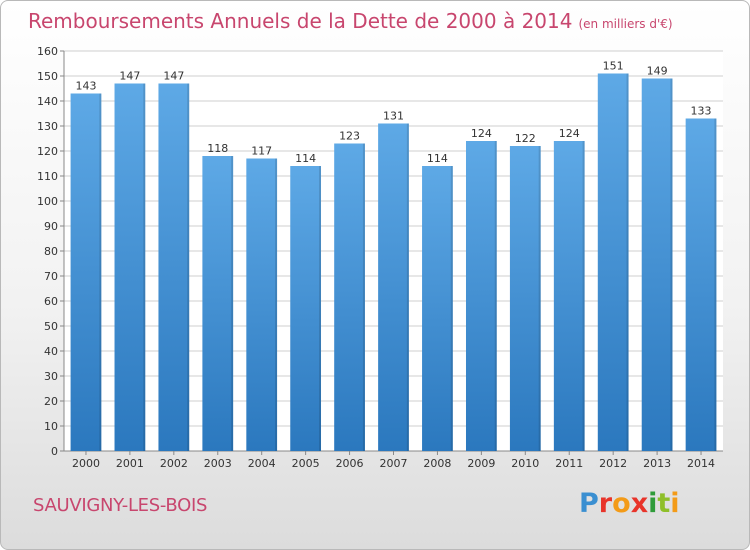  I want to click on y-tick-label: 160, so click(47, 51).